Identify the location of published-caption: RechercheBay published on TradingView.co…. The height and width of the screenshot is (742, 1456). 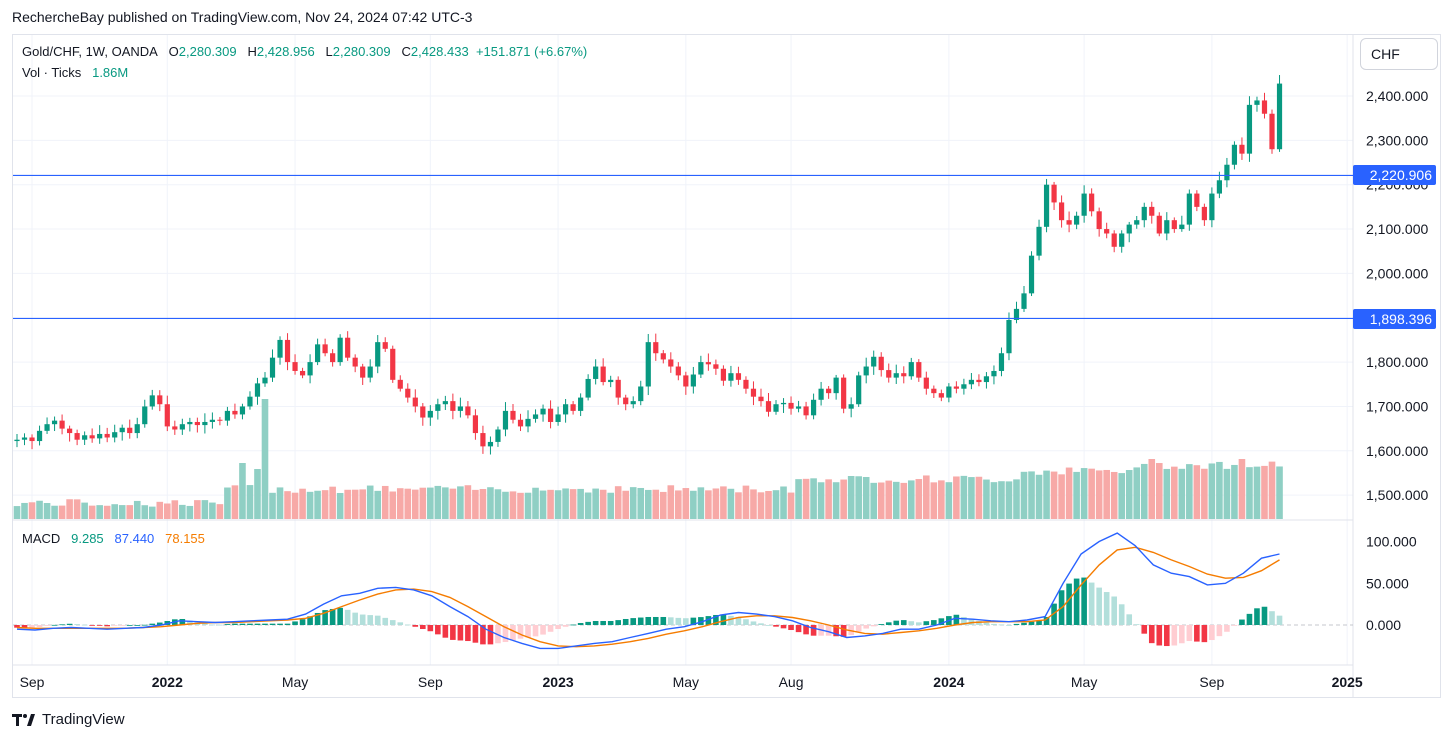
(242, 17).